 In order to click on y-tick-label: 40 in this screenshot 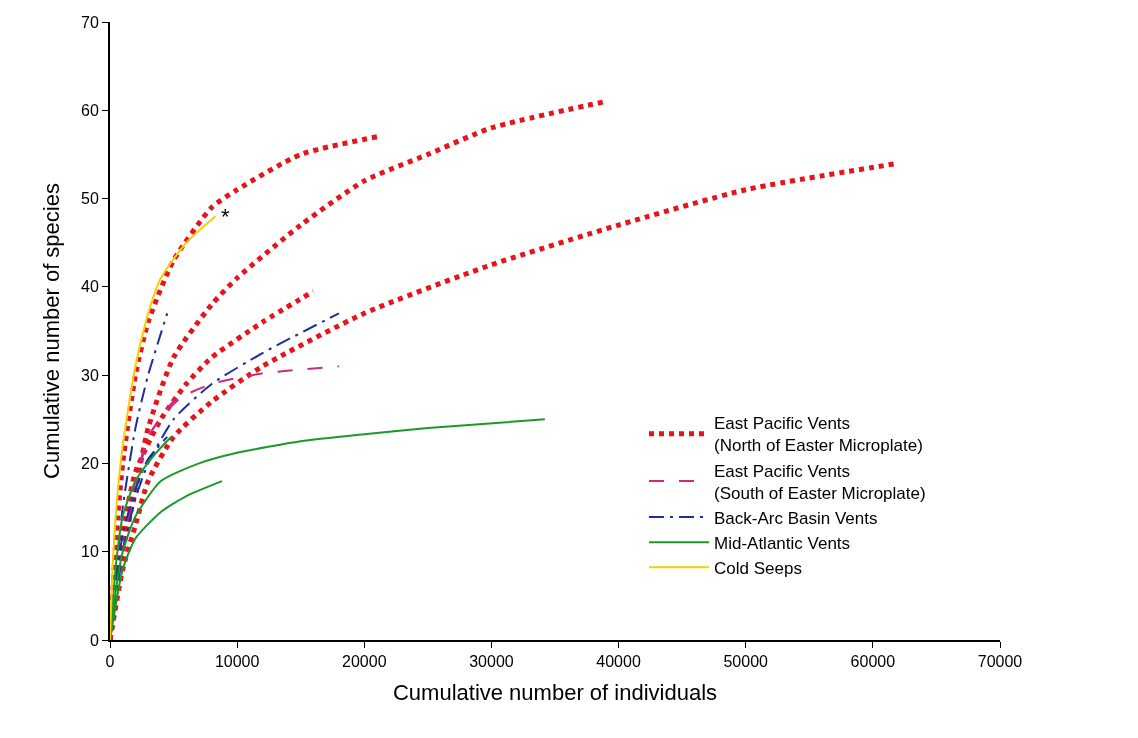, I will do `click(90, 287)`.